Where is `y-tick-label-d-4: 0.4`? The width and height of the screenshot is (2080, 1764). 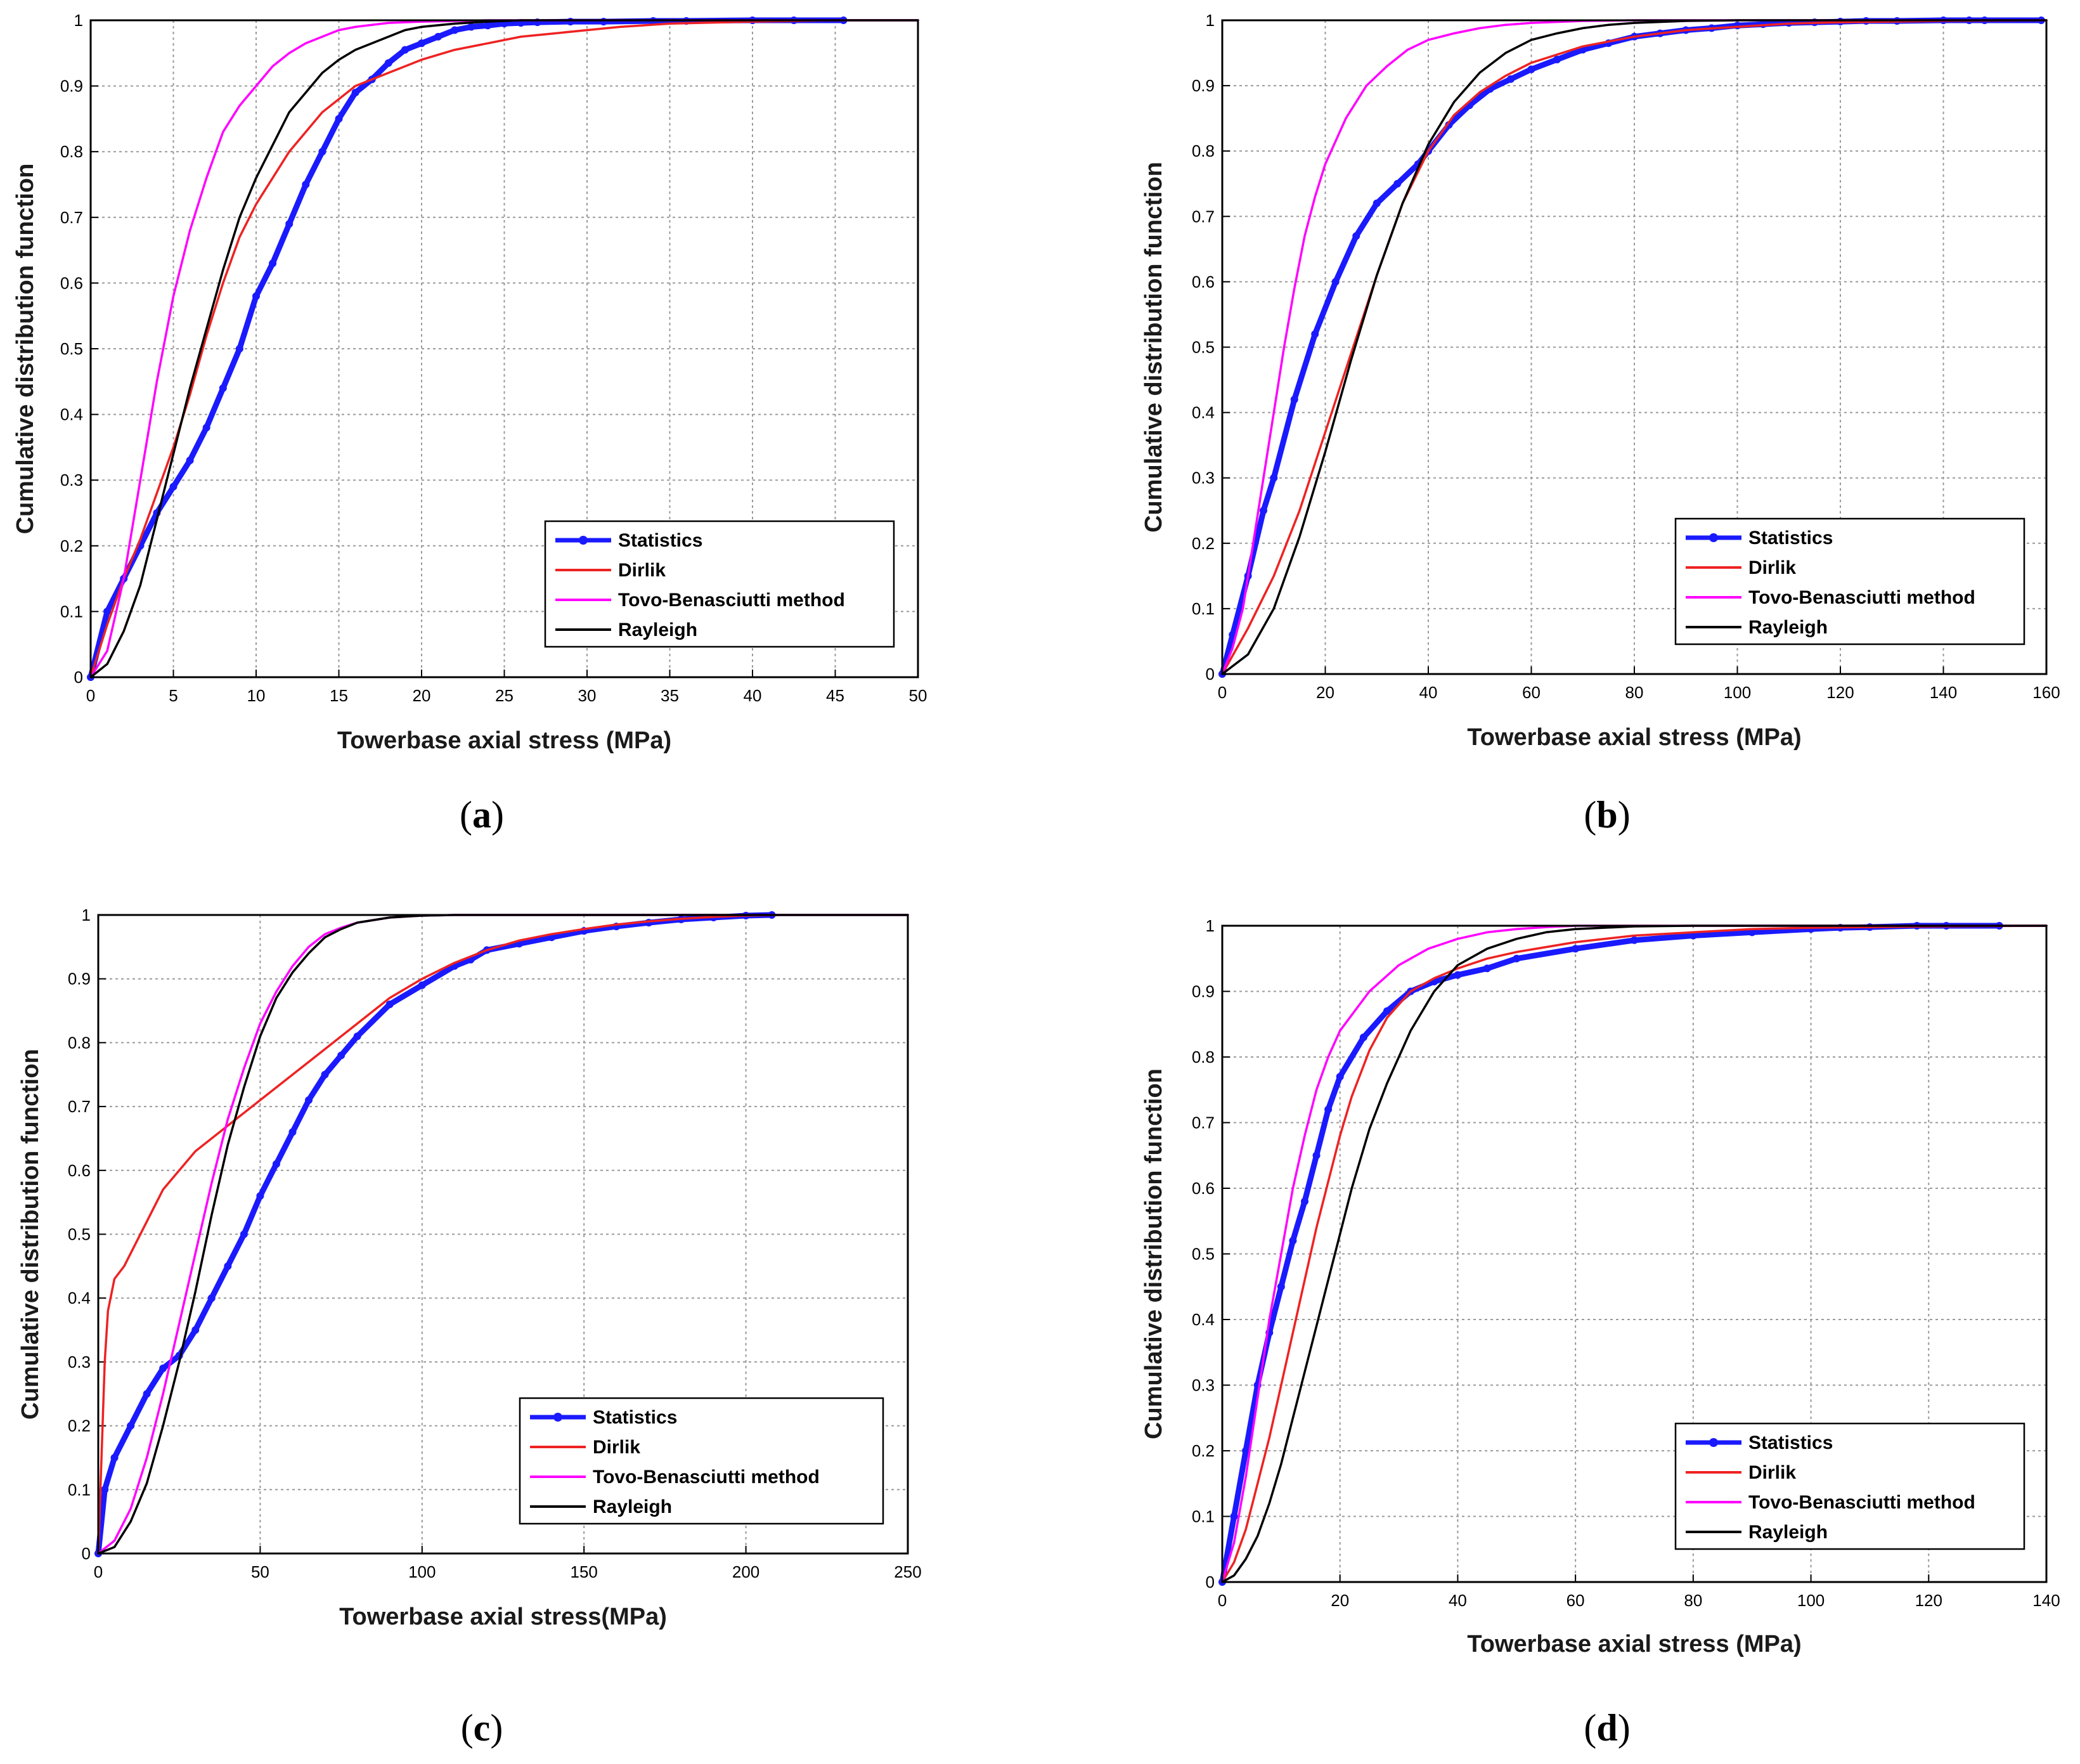 y-tick-label-d-4: 0.4 is located at coordinates (1203, 1319).